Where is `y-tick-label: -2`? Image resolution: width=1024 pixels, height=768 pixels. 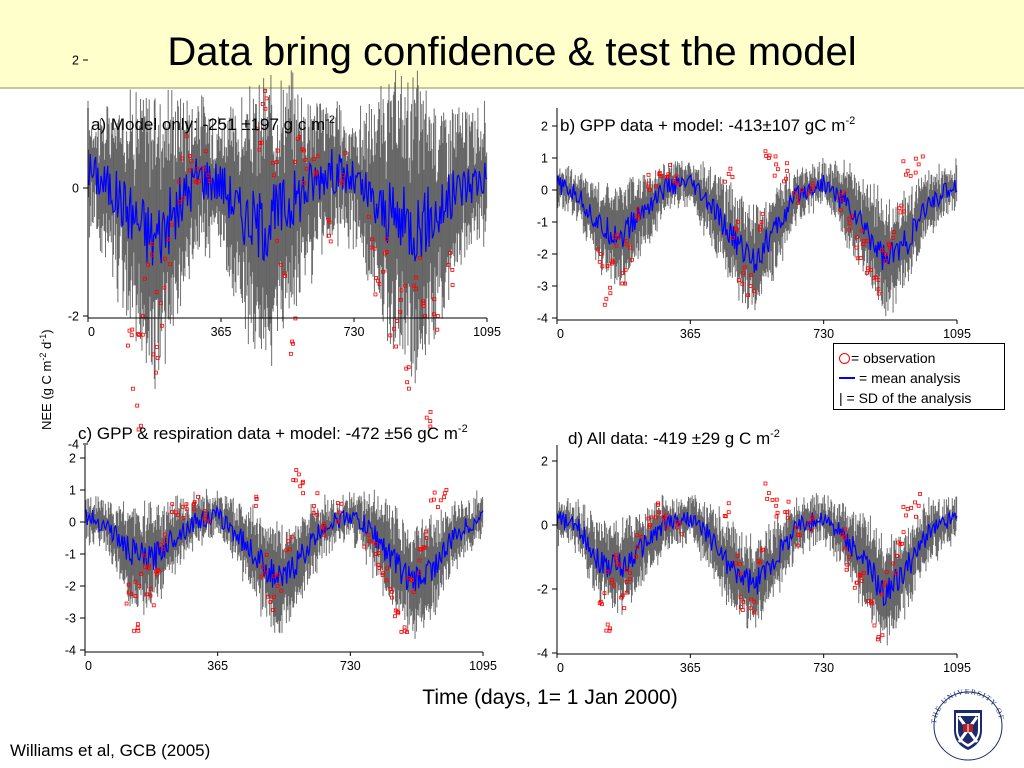
y-tick-label: -2 is located at coordinates (542, 255).